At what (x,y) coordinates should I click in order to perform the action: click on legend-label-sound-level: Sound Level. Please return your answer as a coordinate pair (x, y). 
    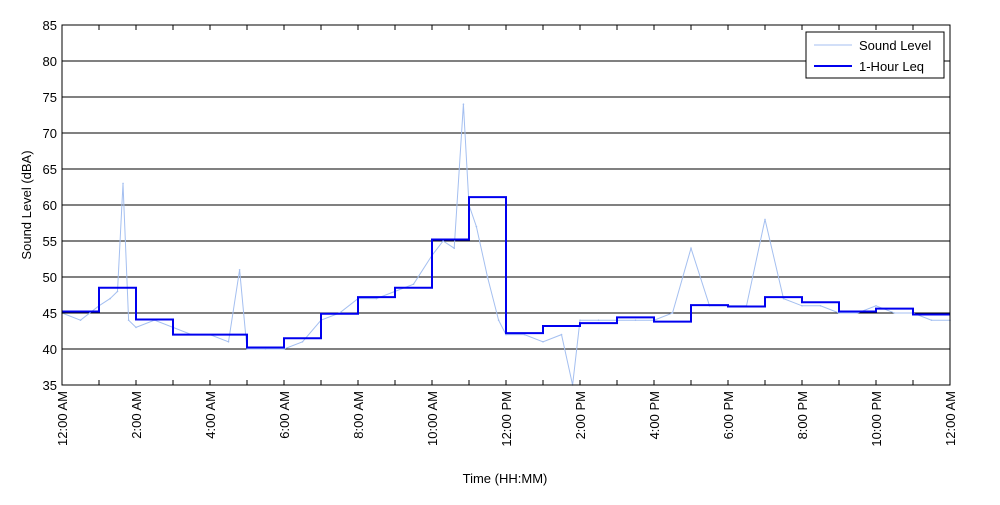
    Looking at the image, I should click on (895, 45).